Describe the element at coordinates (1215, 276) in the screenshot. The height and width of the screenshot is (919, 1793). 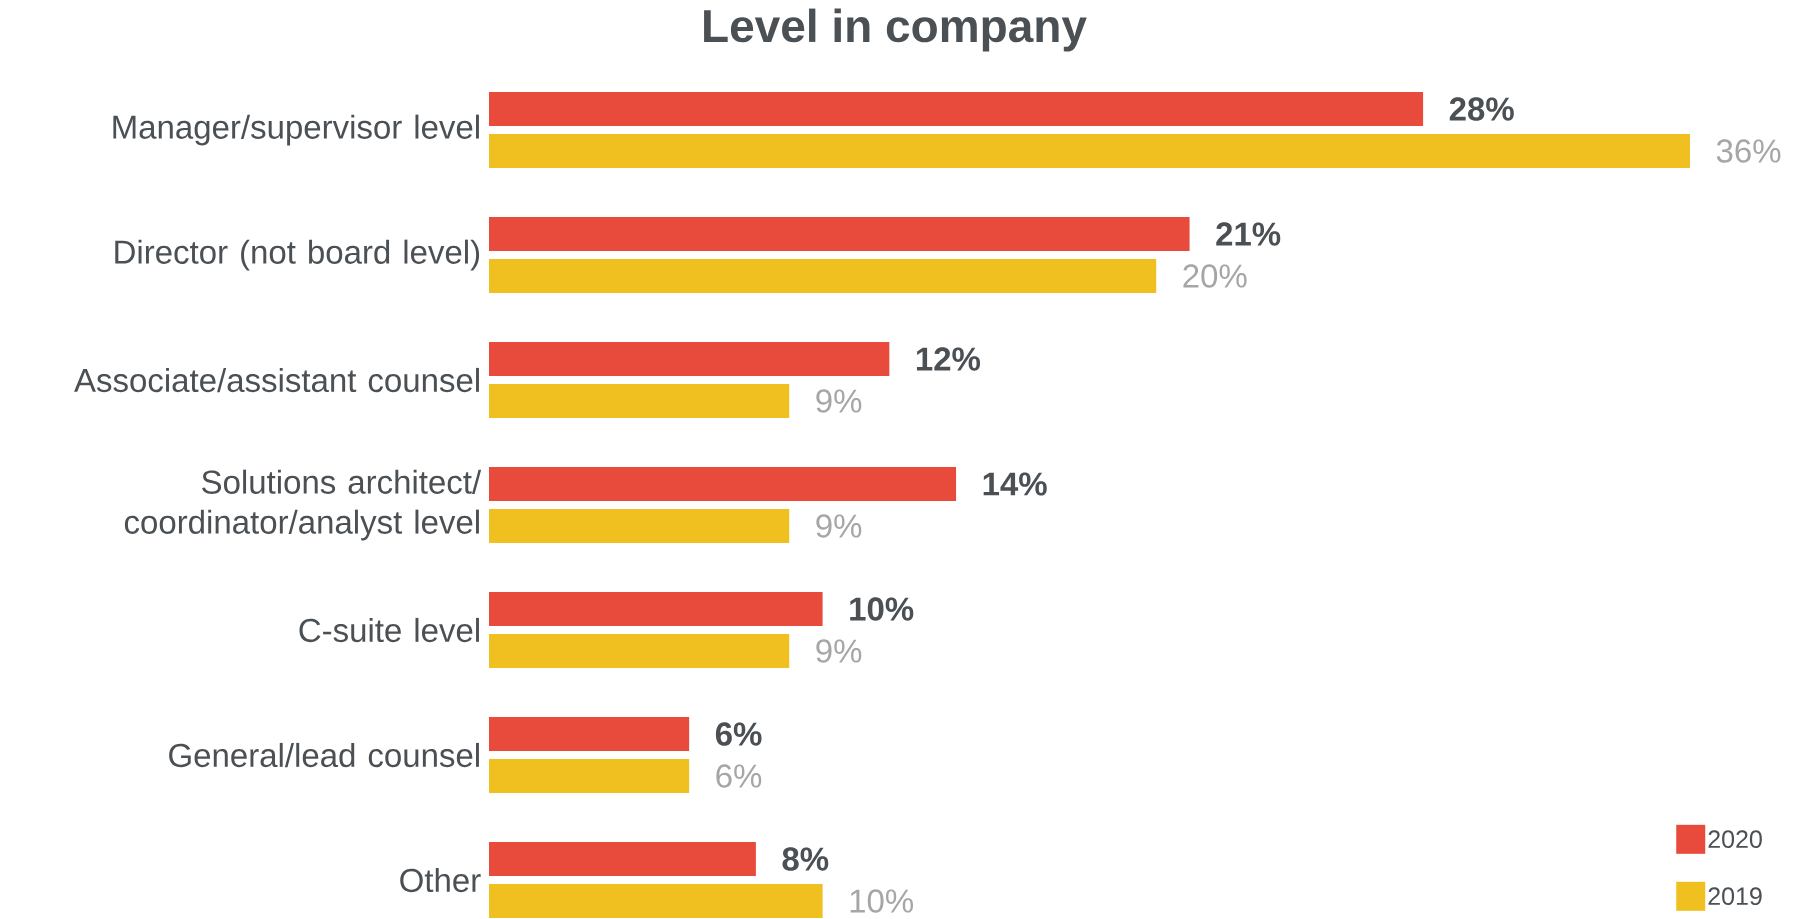
I see `data-label: 20%` at that location.